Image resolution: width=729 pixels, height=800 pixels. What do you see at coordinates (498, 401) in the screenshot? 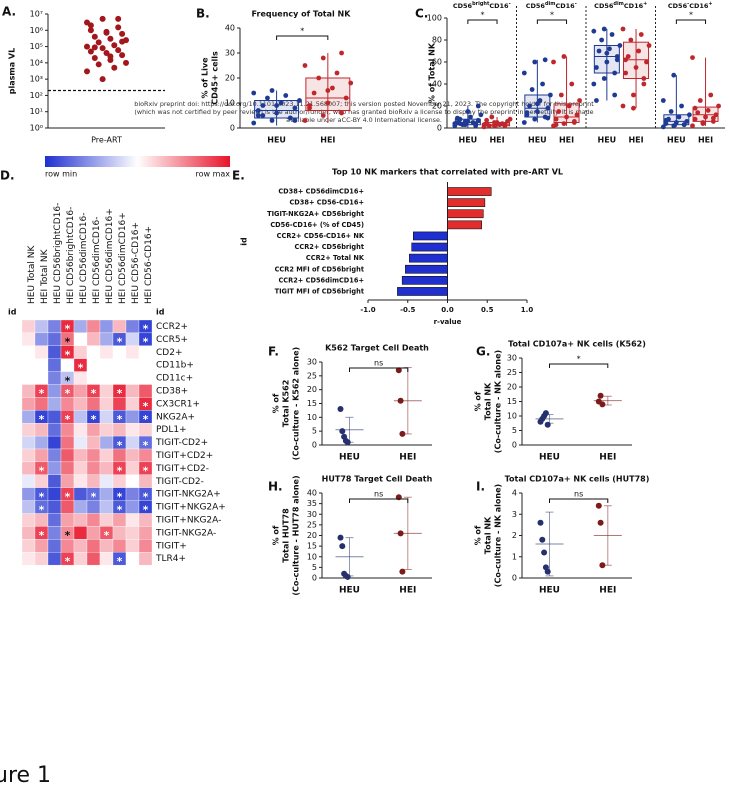
I see `y-axis-label: (Co-culture - NK alone)` at bounding box center [498, 401].